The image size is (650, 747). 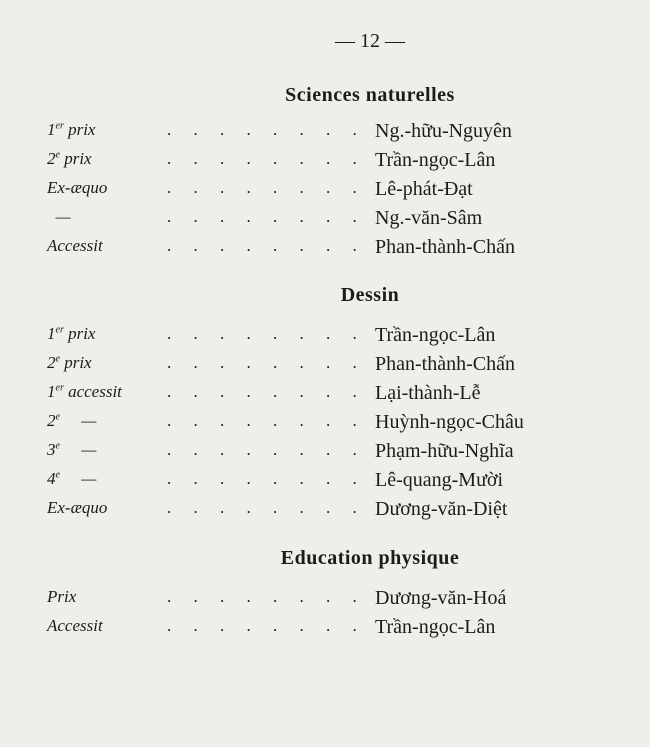 I want to click on rank-text: —, so click(x=59, y=216).